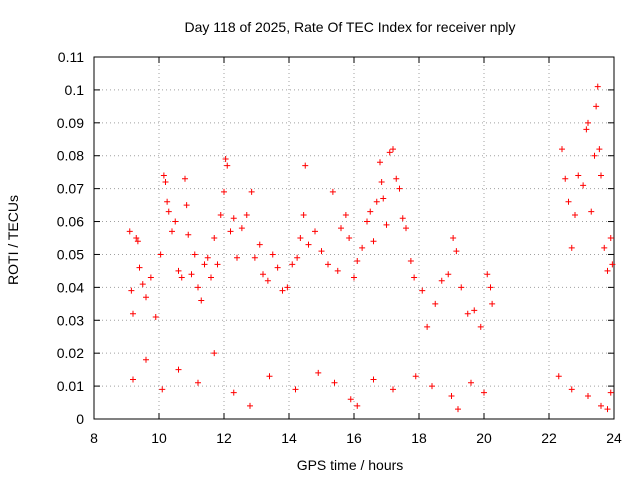  What do you see at coordinates (70, 287) in the screenshot?
I see `y-tick-label: 0.04` at bounding box center [70, 287].